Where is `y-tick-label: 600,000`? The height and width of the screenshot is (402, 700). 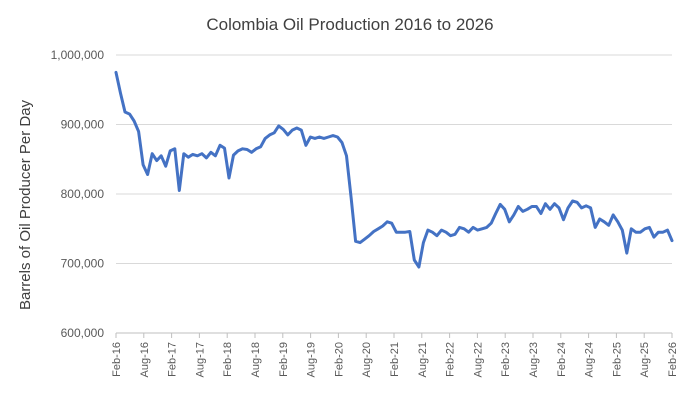
y-tick-label: 600,000 is located at coordinates (83, 333).